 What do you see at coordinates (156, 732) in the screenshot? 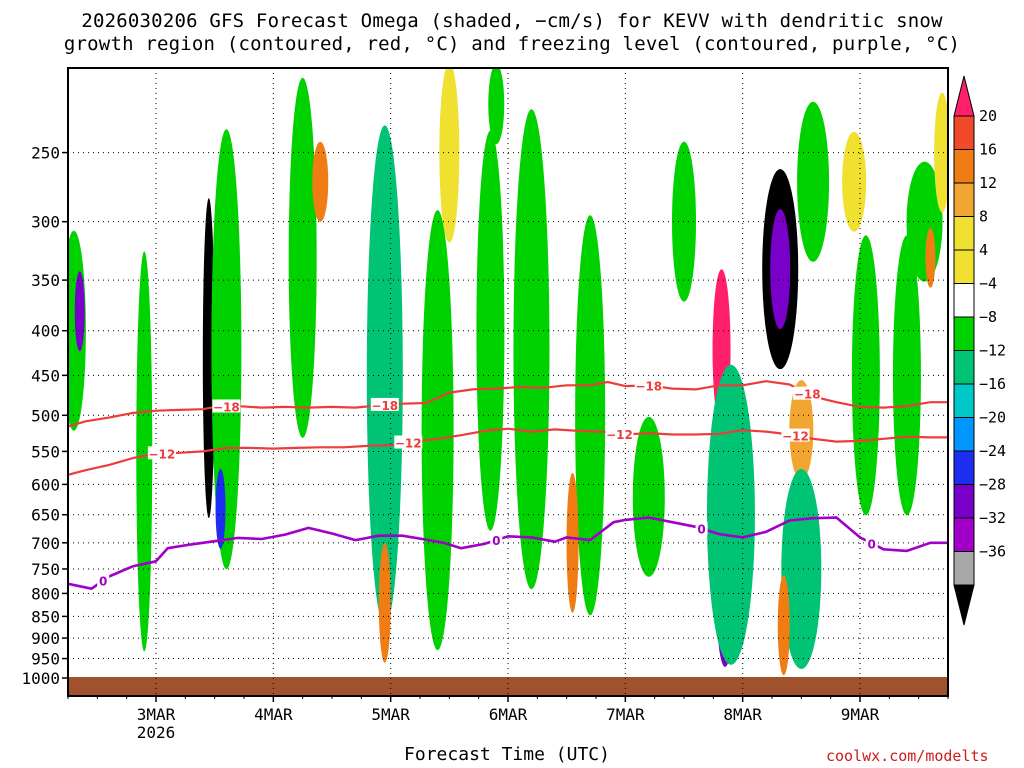
I see `x-tick-sublabel: 2026` at bounding box center [156, 732].